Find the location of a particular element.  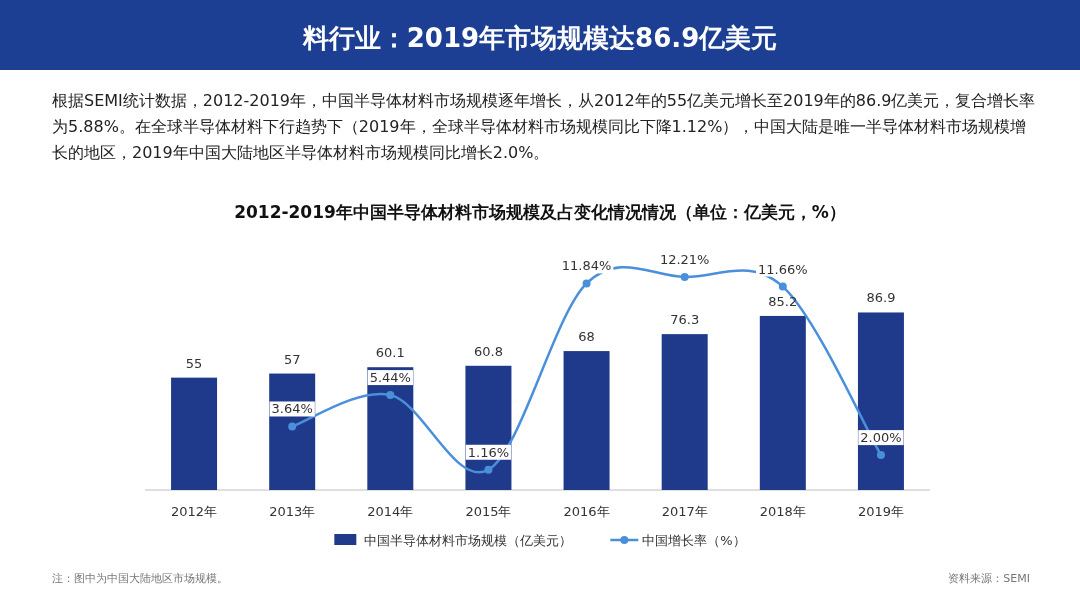

data-label: 12.21% is located at coordinates (684, 259).